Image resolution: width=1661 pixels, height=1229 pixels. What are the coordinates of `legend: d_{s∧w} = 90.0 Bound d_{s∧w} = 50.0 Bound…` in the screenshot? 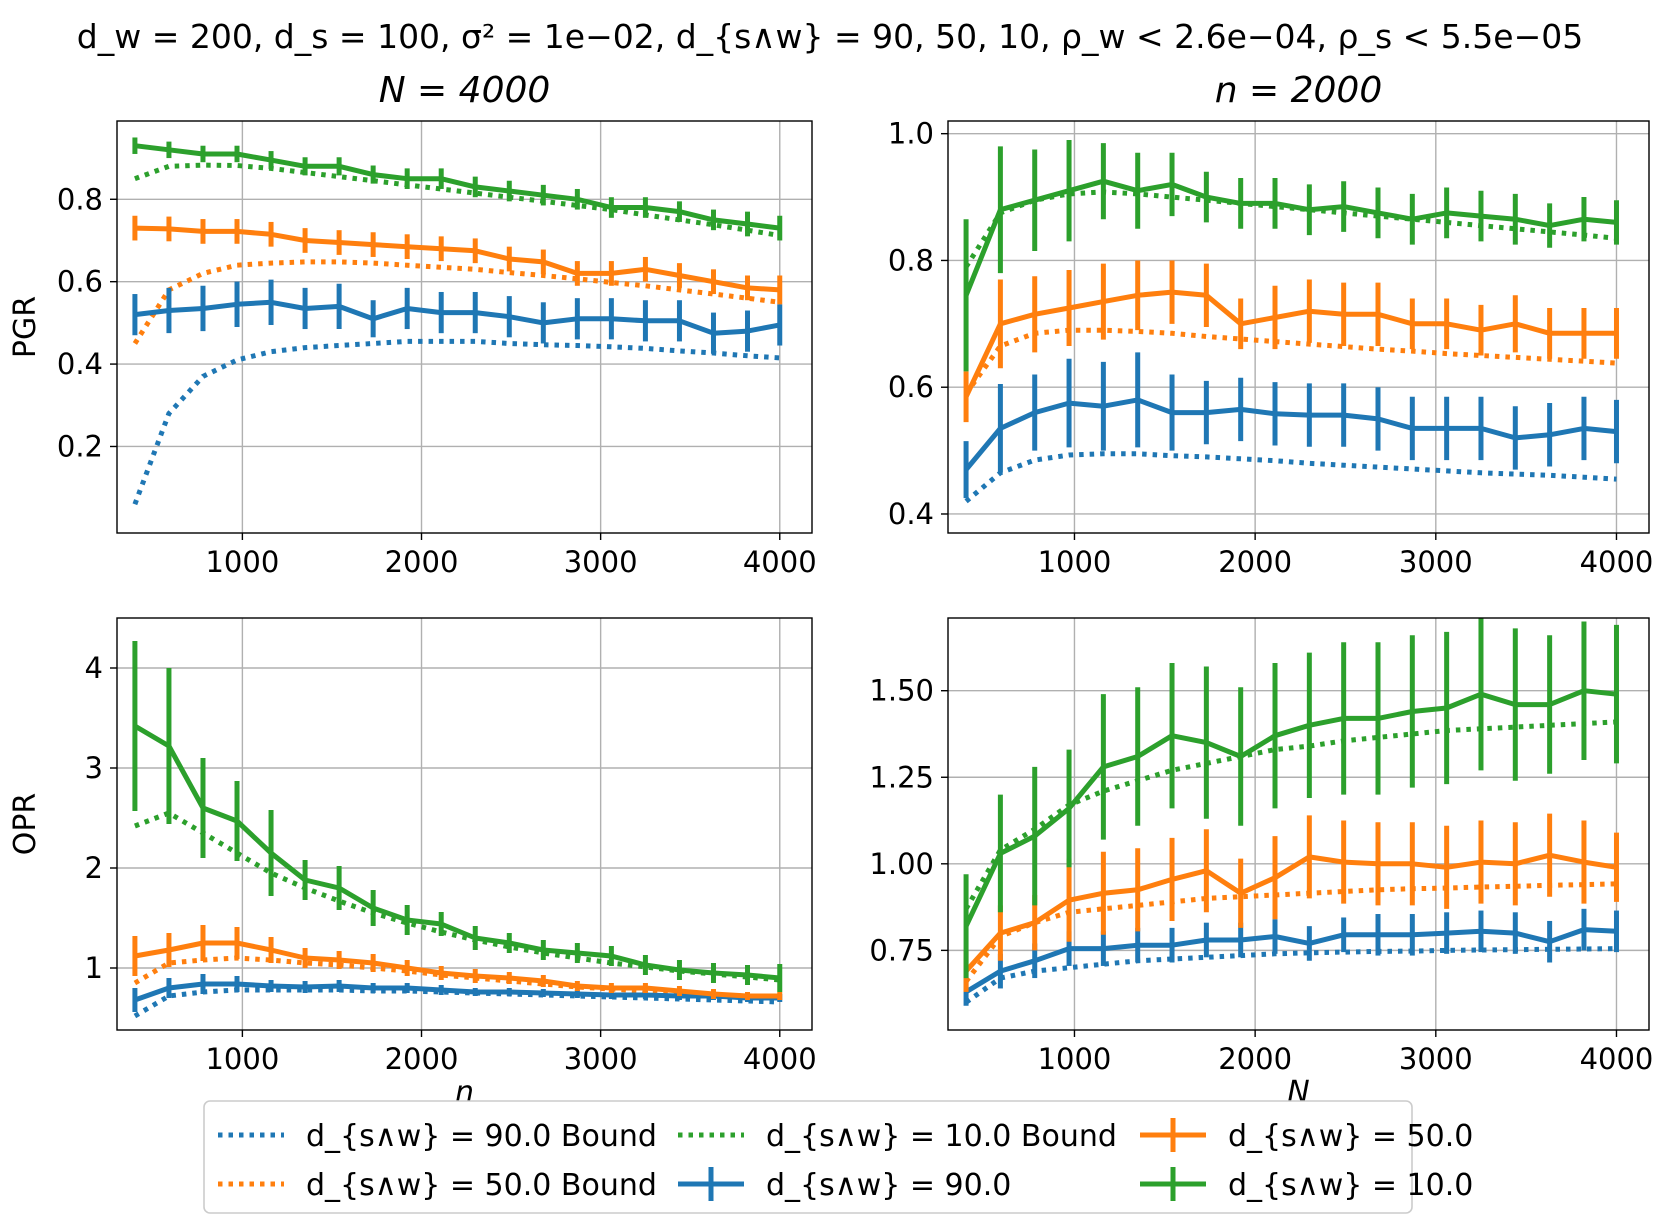 It's located at (838, 1157).